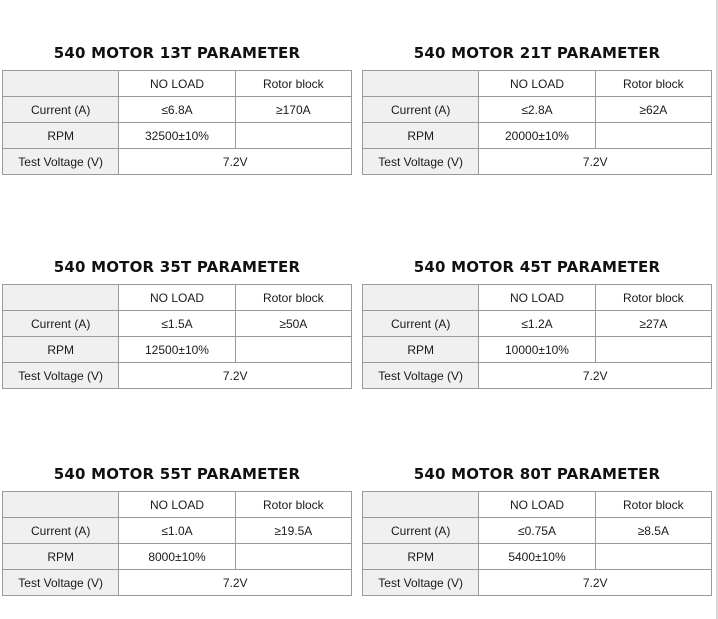 This screenshot has height=619, width=718. I want to click on current-rotor-block-value: ≥27A, so click(653, 323).